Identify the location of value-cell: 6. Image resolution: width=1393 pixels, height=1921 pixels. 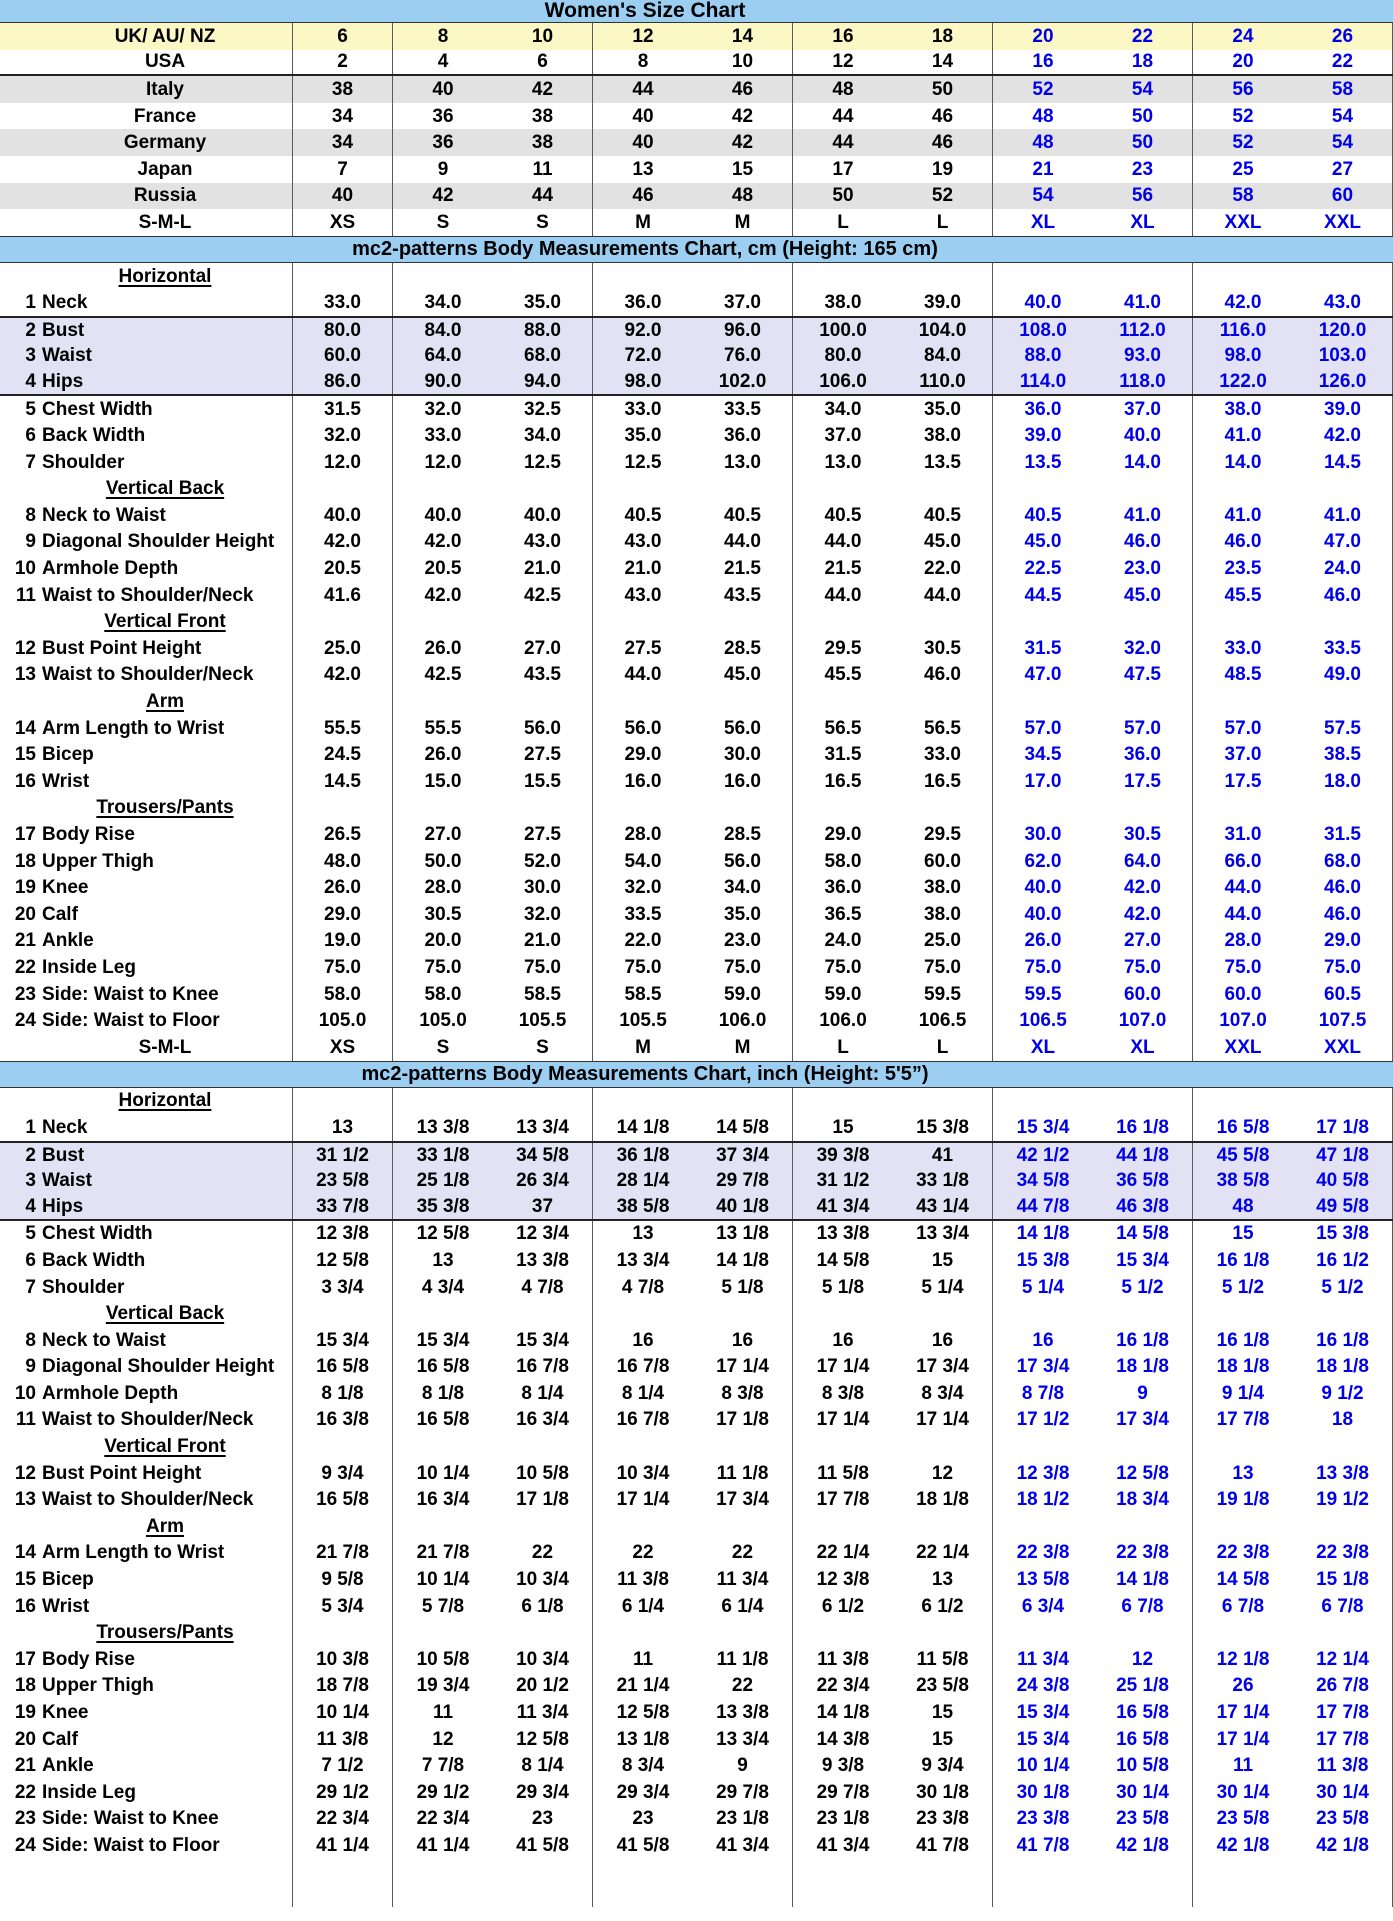
(343, 36).